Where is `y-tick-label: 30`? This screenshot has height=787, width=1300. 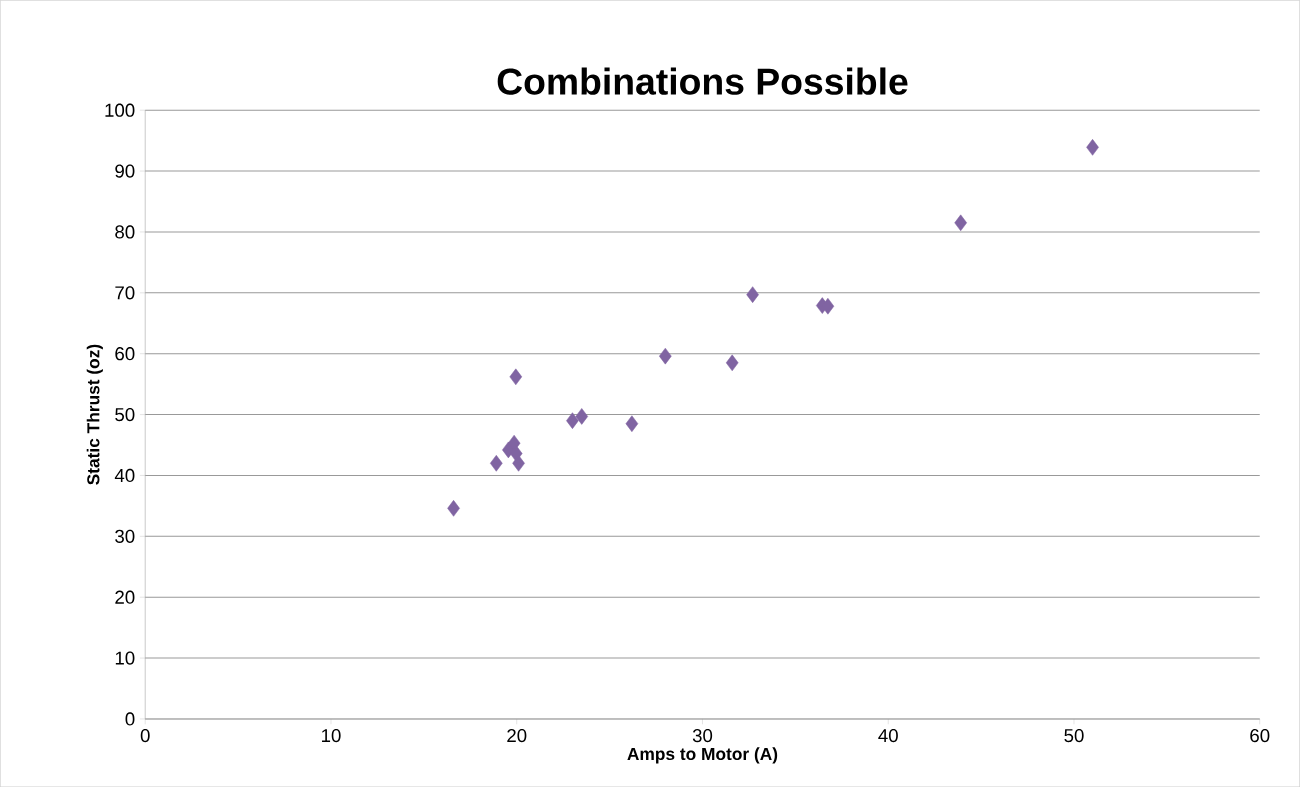 y-tick-label: 30 is located at coordinates (125, 536).